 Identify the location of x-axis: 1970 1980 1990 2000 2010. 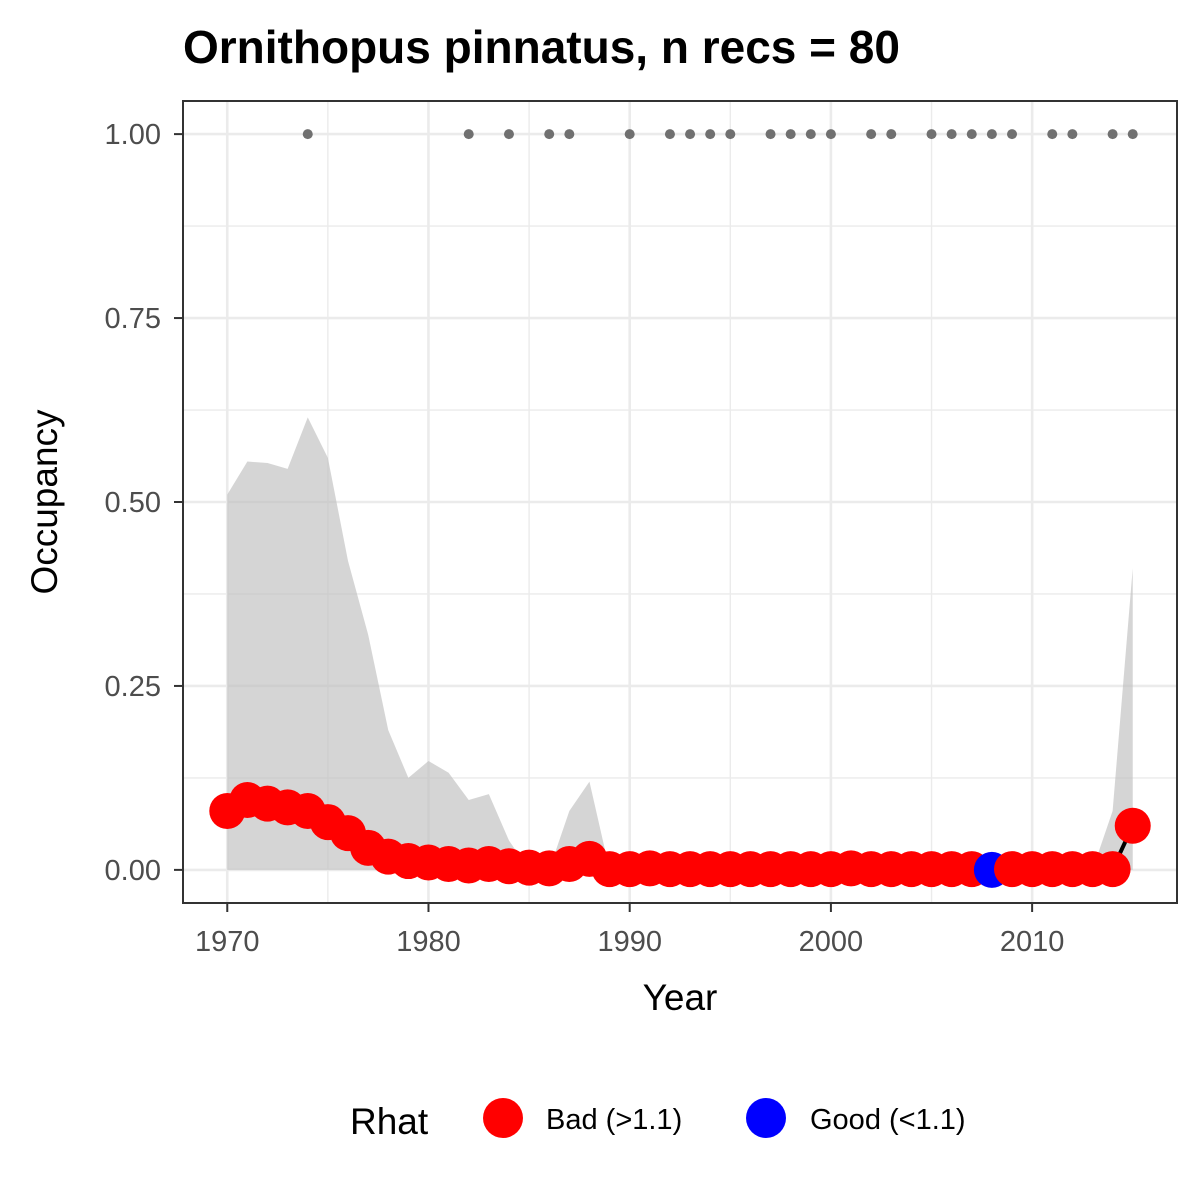
(629, 930).